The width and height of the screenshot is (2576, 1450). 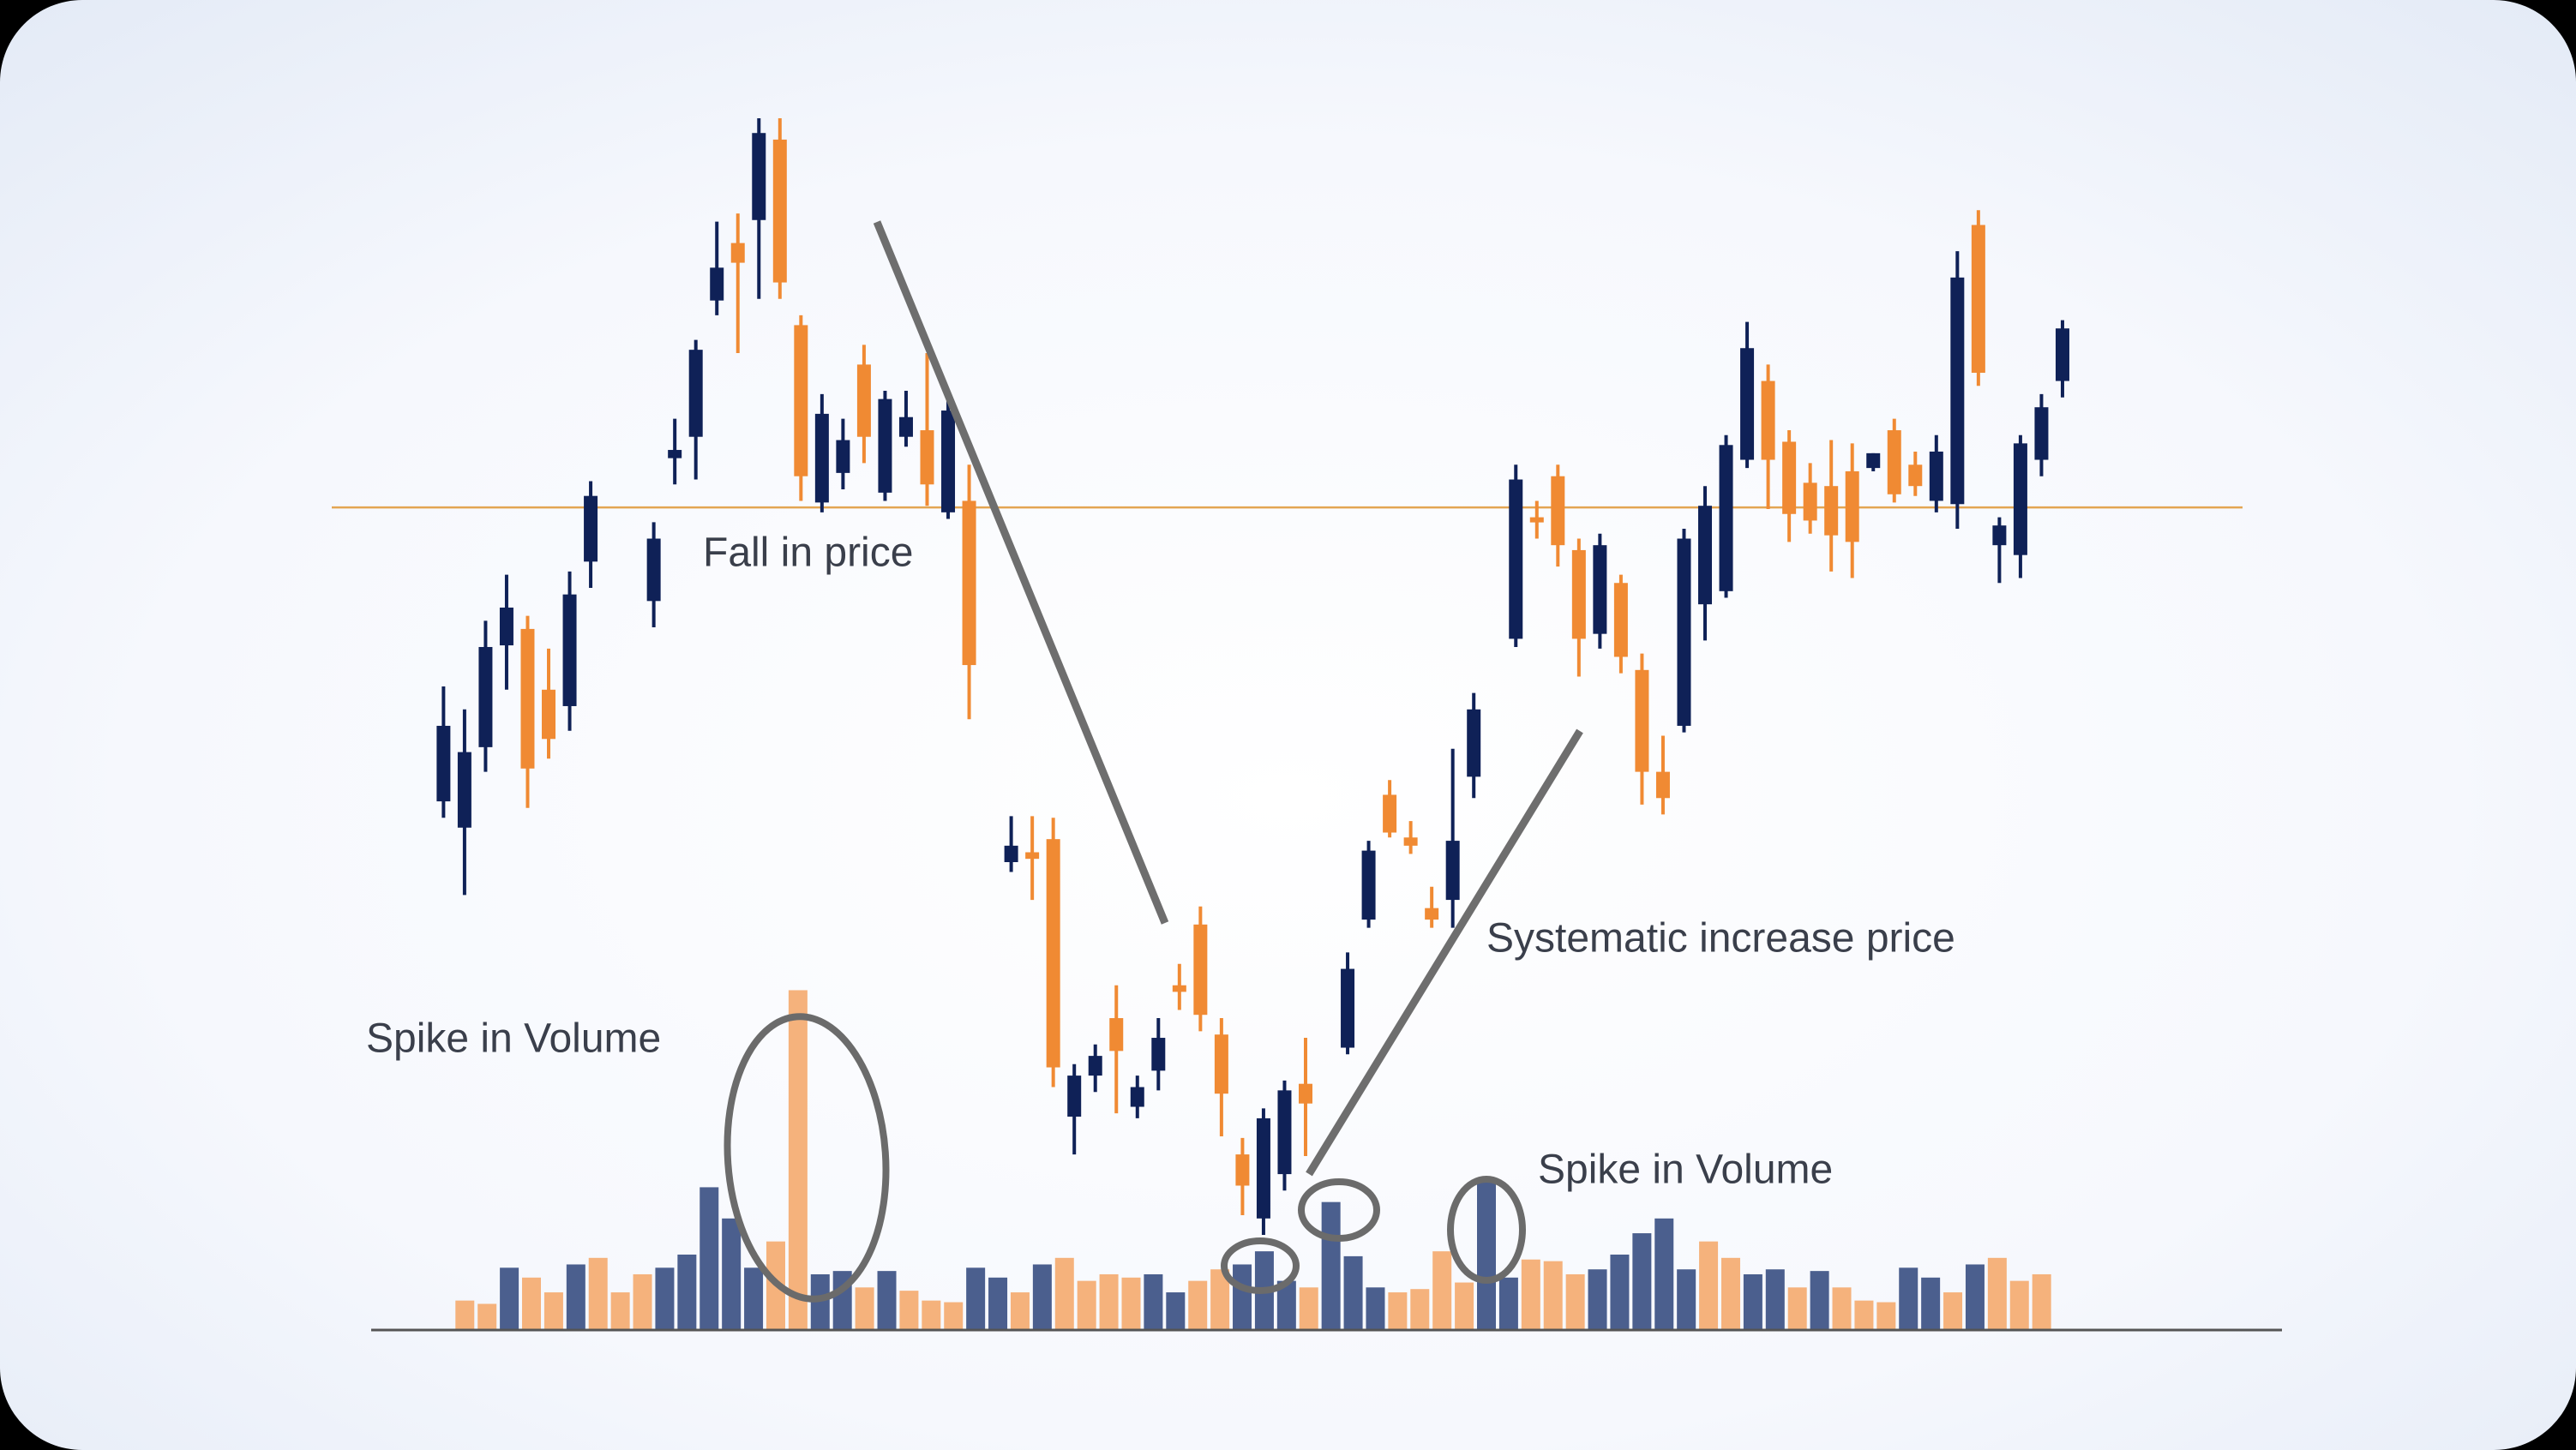 What do you see at coordinates (1444, 952) in the screenshot?
I see `trend-line` at bounding box center [1444, 952].